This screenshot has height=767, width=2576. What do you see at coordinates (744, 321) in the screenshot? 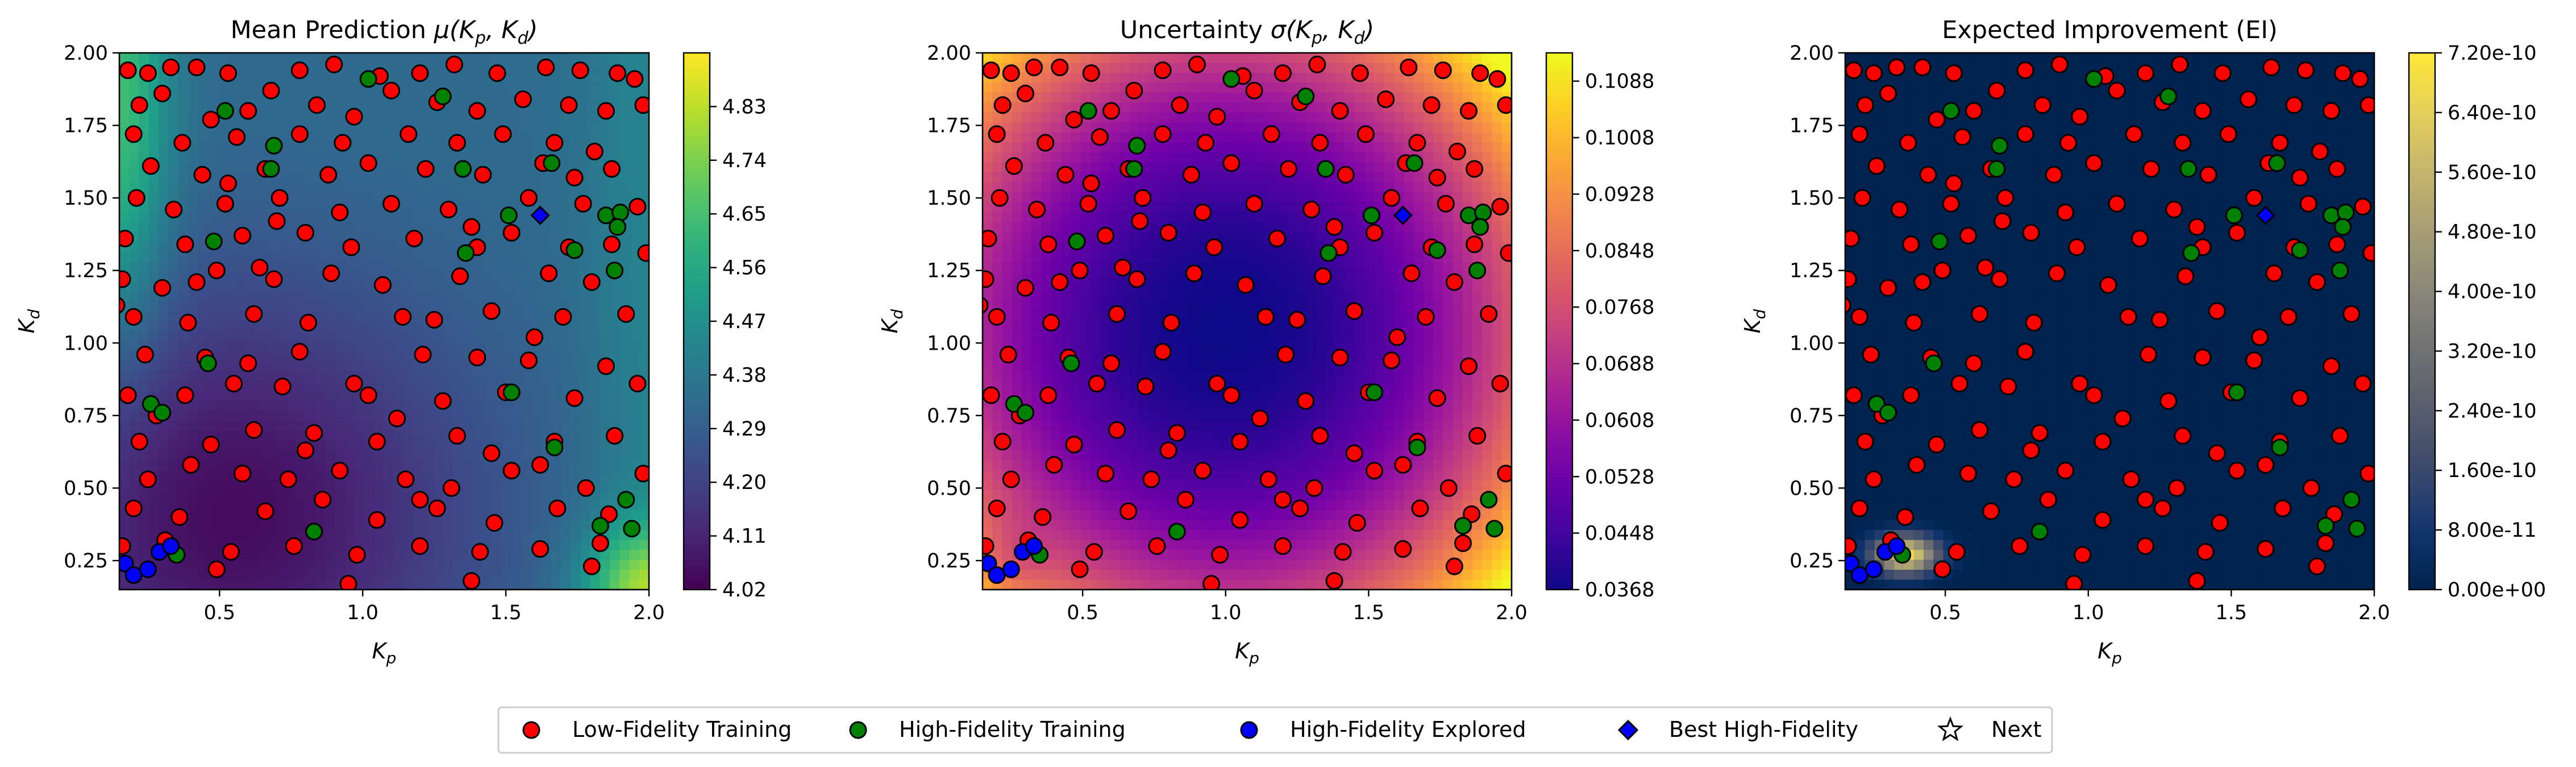
I see `colorbar-tick-label: 4.47` at bounding box center [744, 321].